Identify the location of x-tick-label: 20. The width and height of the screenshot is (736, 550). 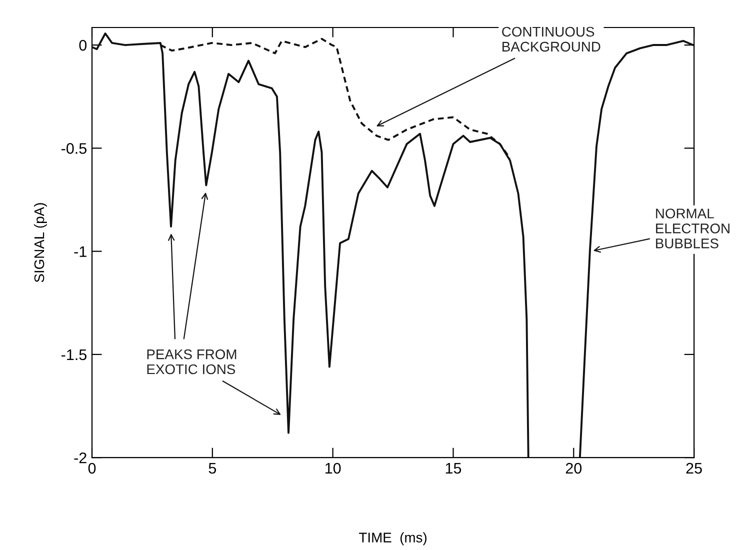
(574, 468).